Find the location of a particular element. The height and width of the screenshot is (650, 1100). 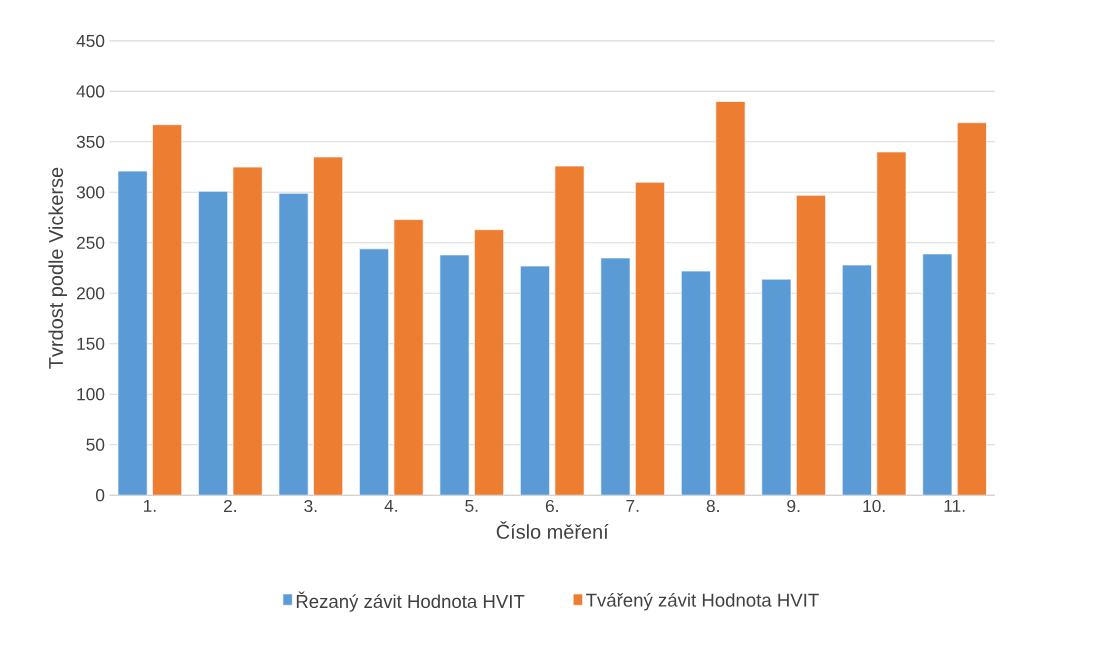

y-tick-label: 350 is located at coordinates (90, 141).